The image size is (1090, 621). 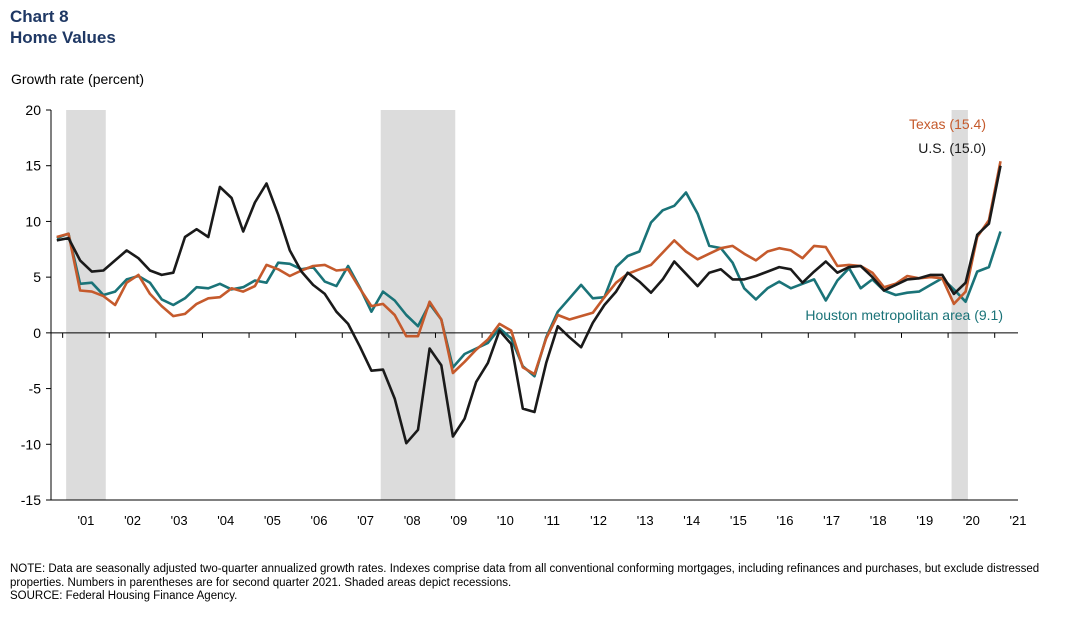 What do you see at coordinates (947, 124) in the screenshot?
I see `series-label-texas: Texas (15.4)` at bounding box center [947, 124].